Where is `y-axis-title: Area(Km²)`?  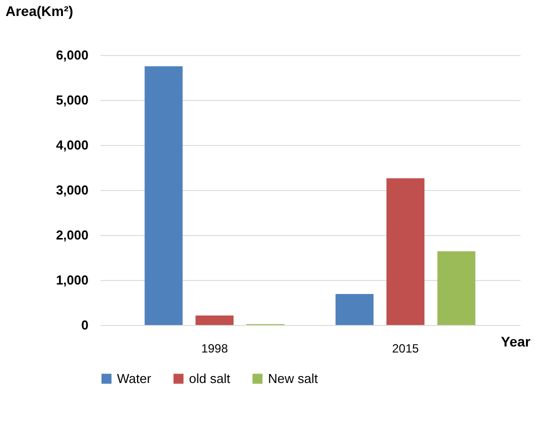 y-axis-title: Area(Km²) is located at coordinates (39, 11).